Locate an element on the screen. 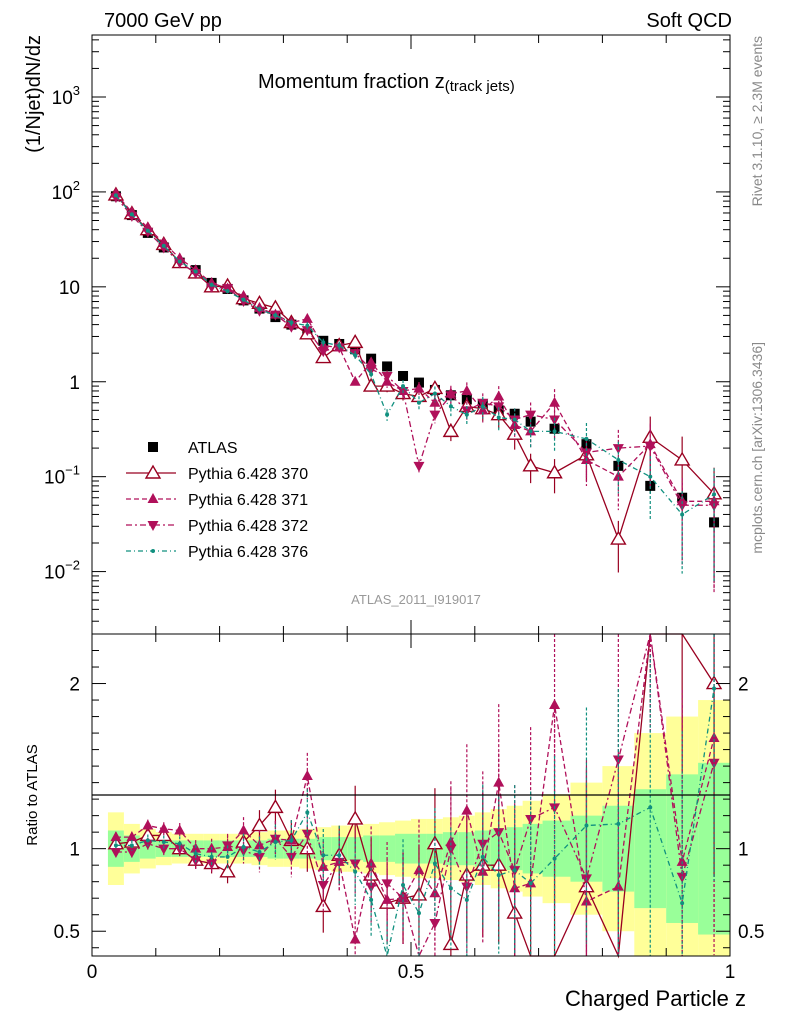 The width and height of the screenshot is (786, 1024). ratio-y-tick-label-right: 0.5 is located at coordinates (751, 932).